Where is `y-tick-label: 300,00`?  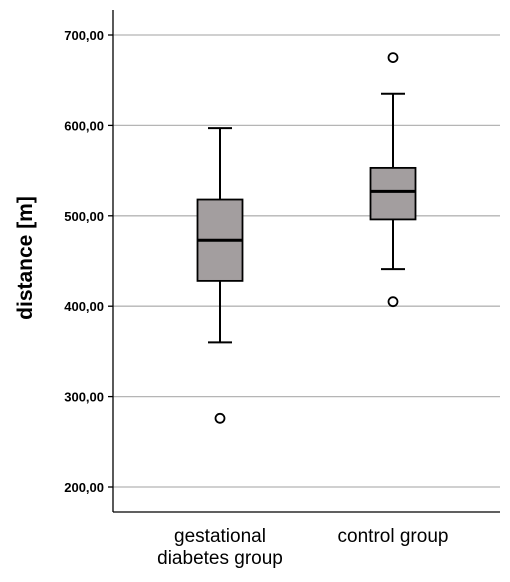
y-tick-label: 300,00 is located at coordinates (84, 397).